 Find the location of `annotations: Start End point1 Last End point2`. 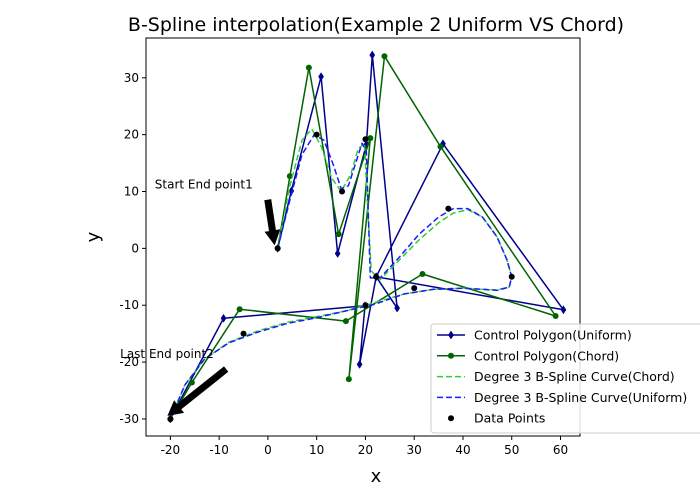

annotations: Start End point1 Last End point2 is located at coordinates (200, 297).